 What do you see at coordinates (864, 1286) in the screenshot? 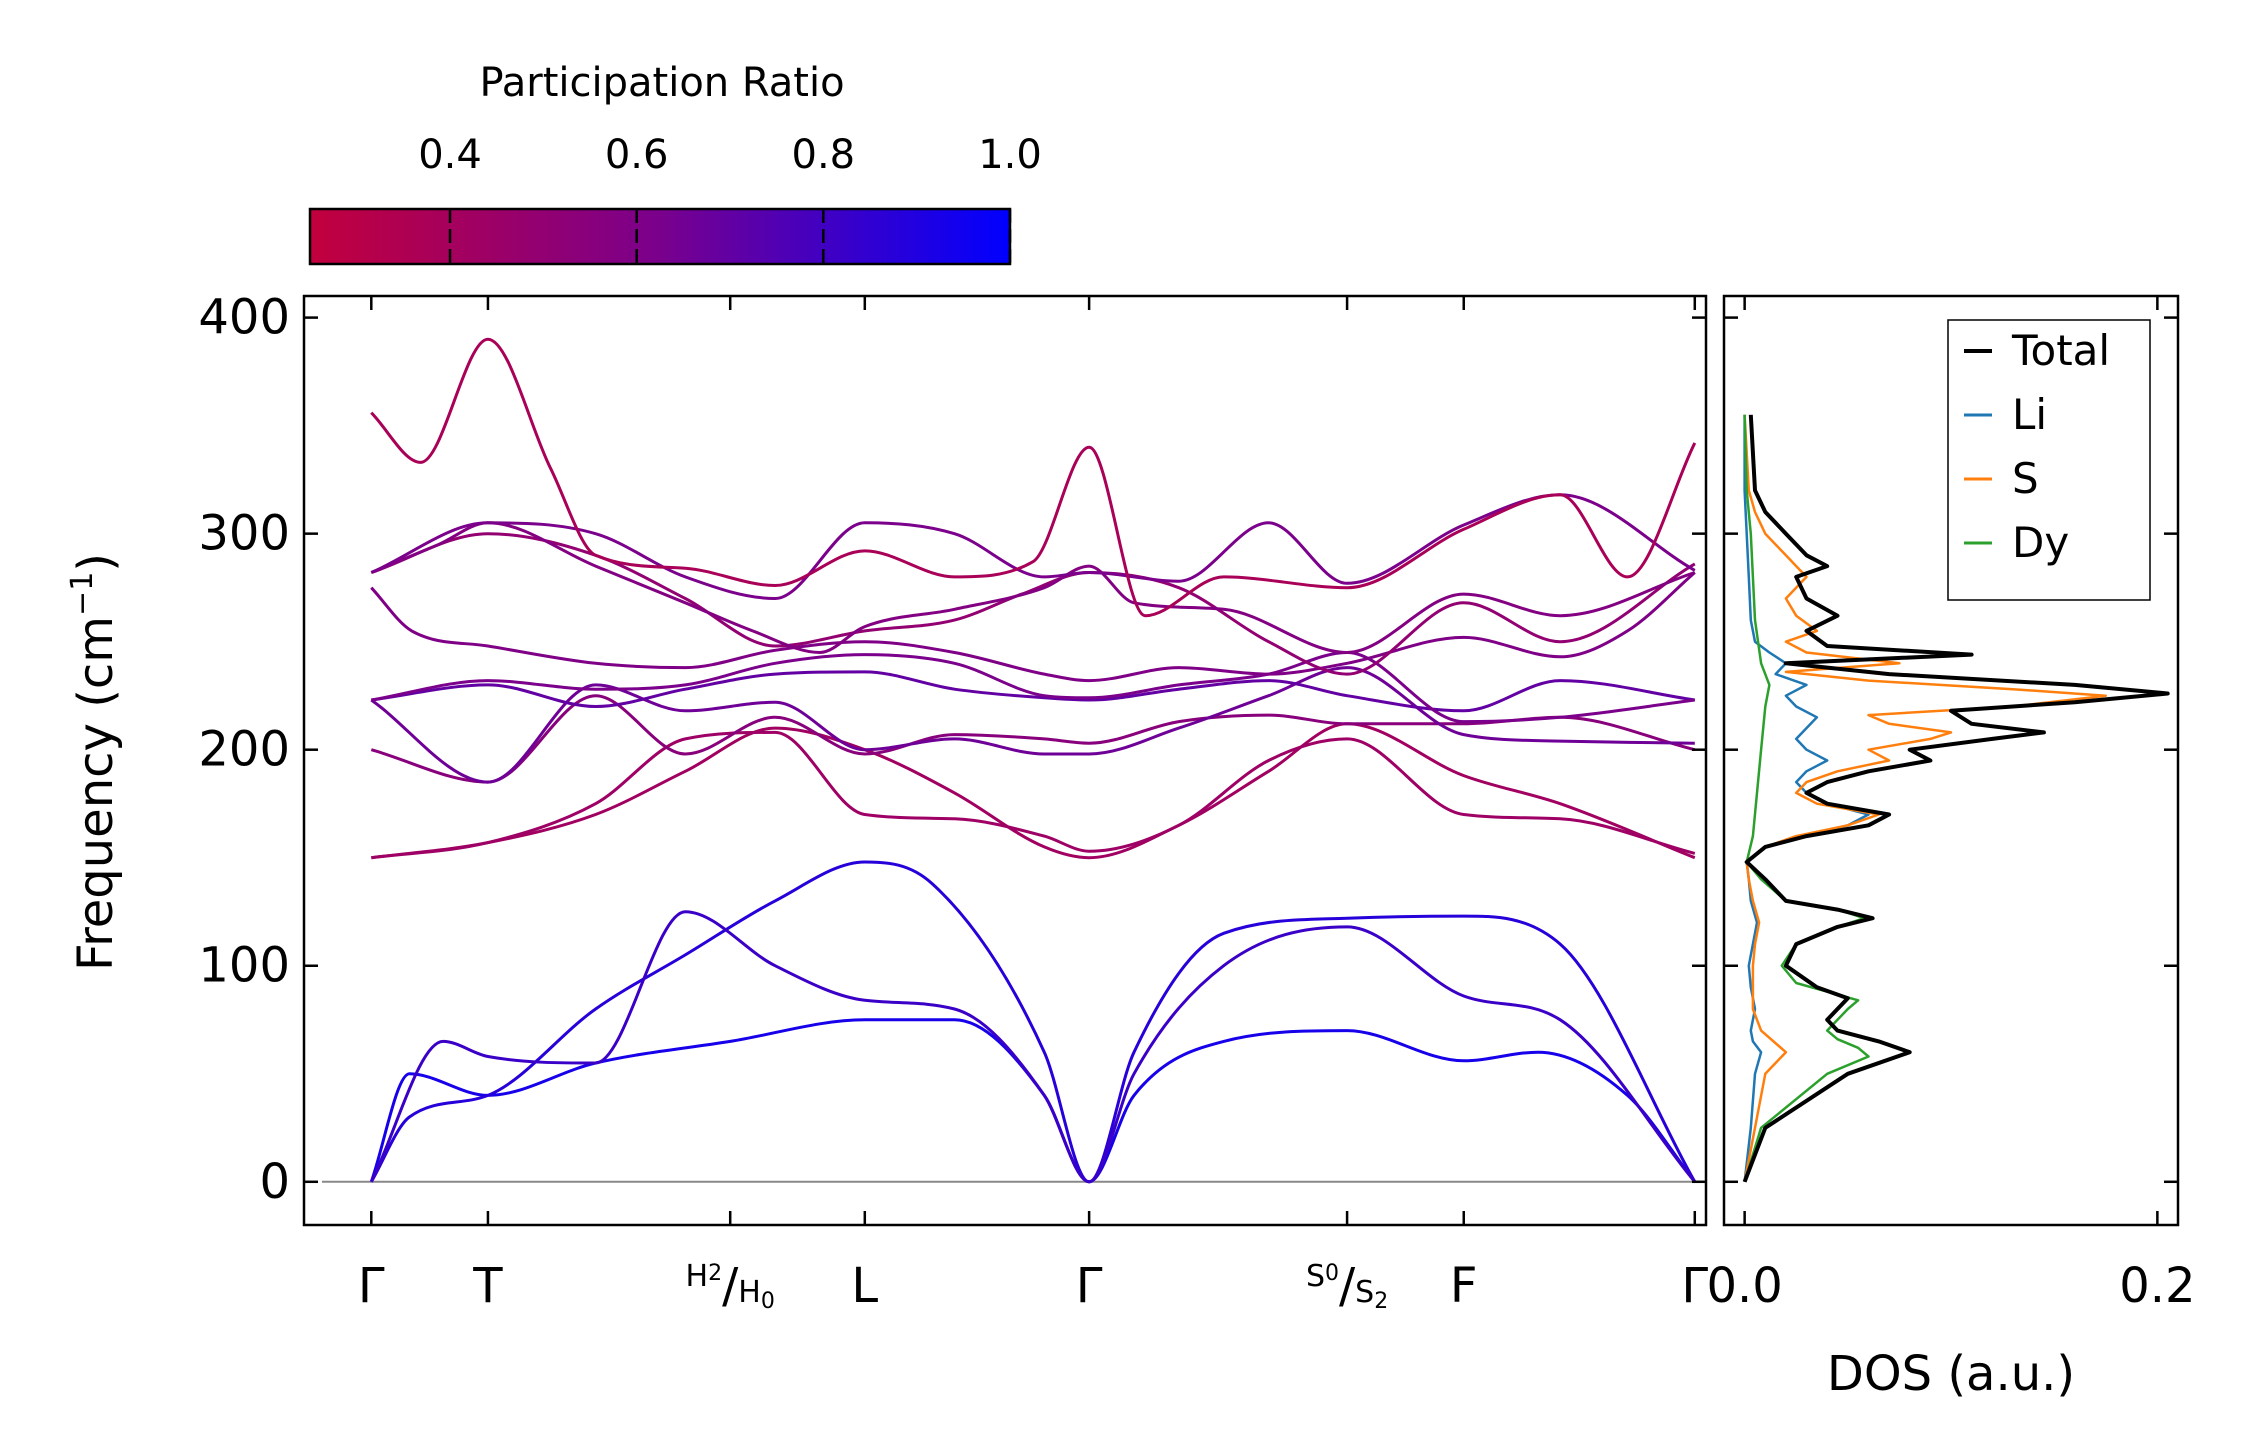
I see `q-point-label: L` at bounding box center [864, 1286].